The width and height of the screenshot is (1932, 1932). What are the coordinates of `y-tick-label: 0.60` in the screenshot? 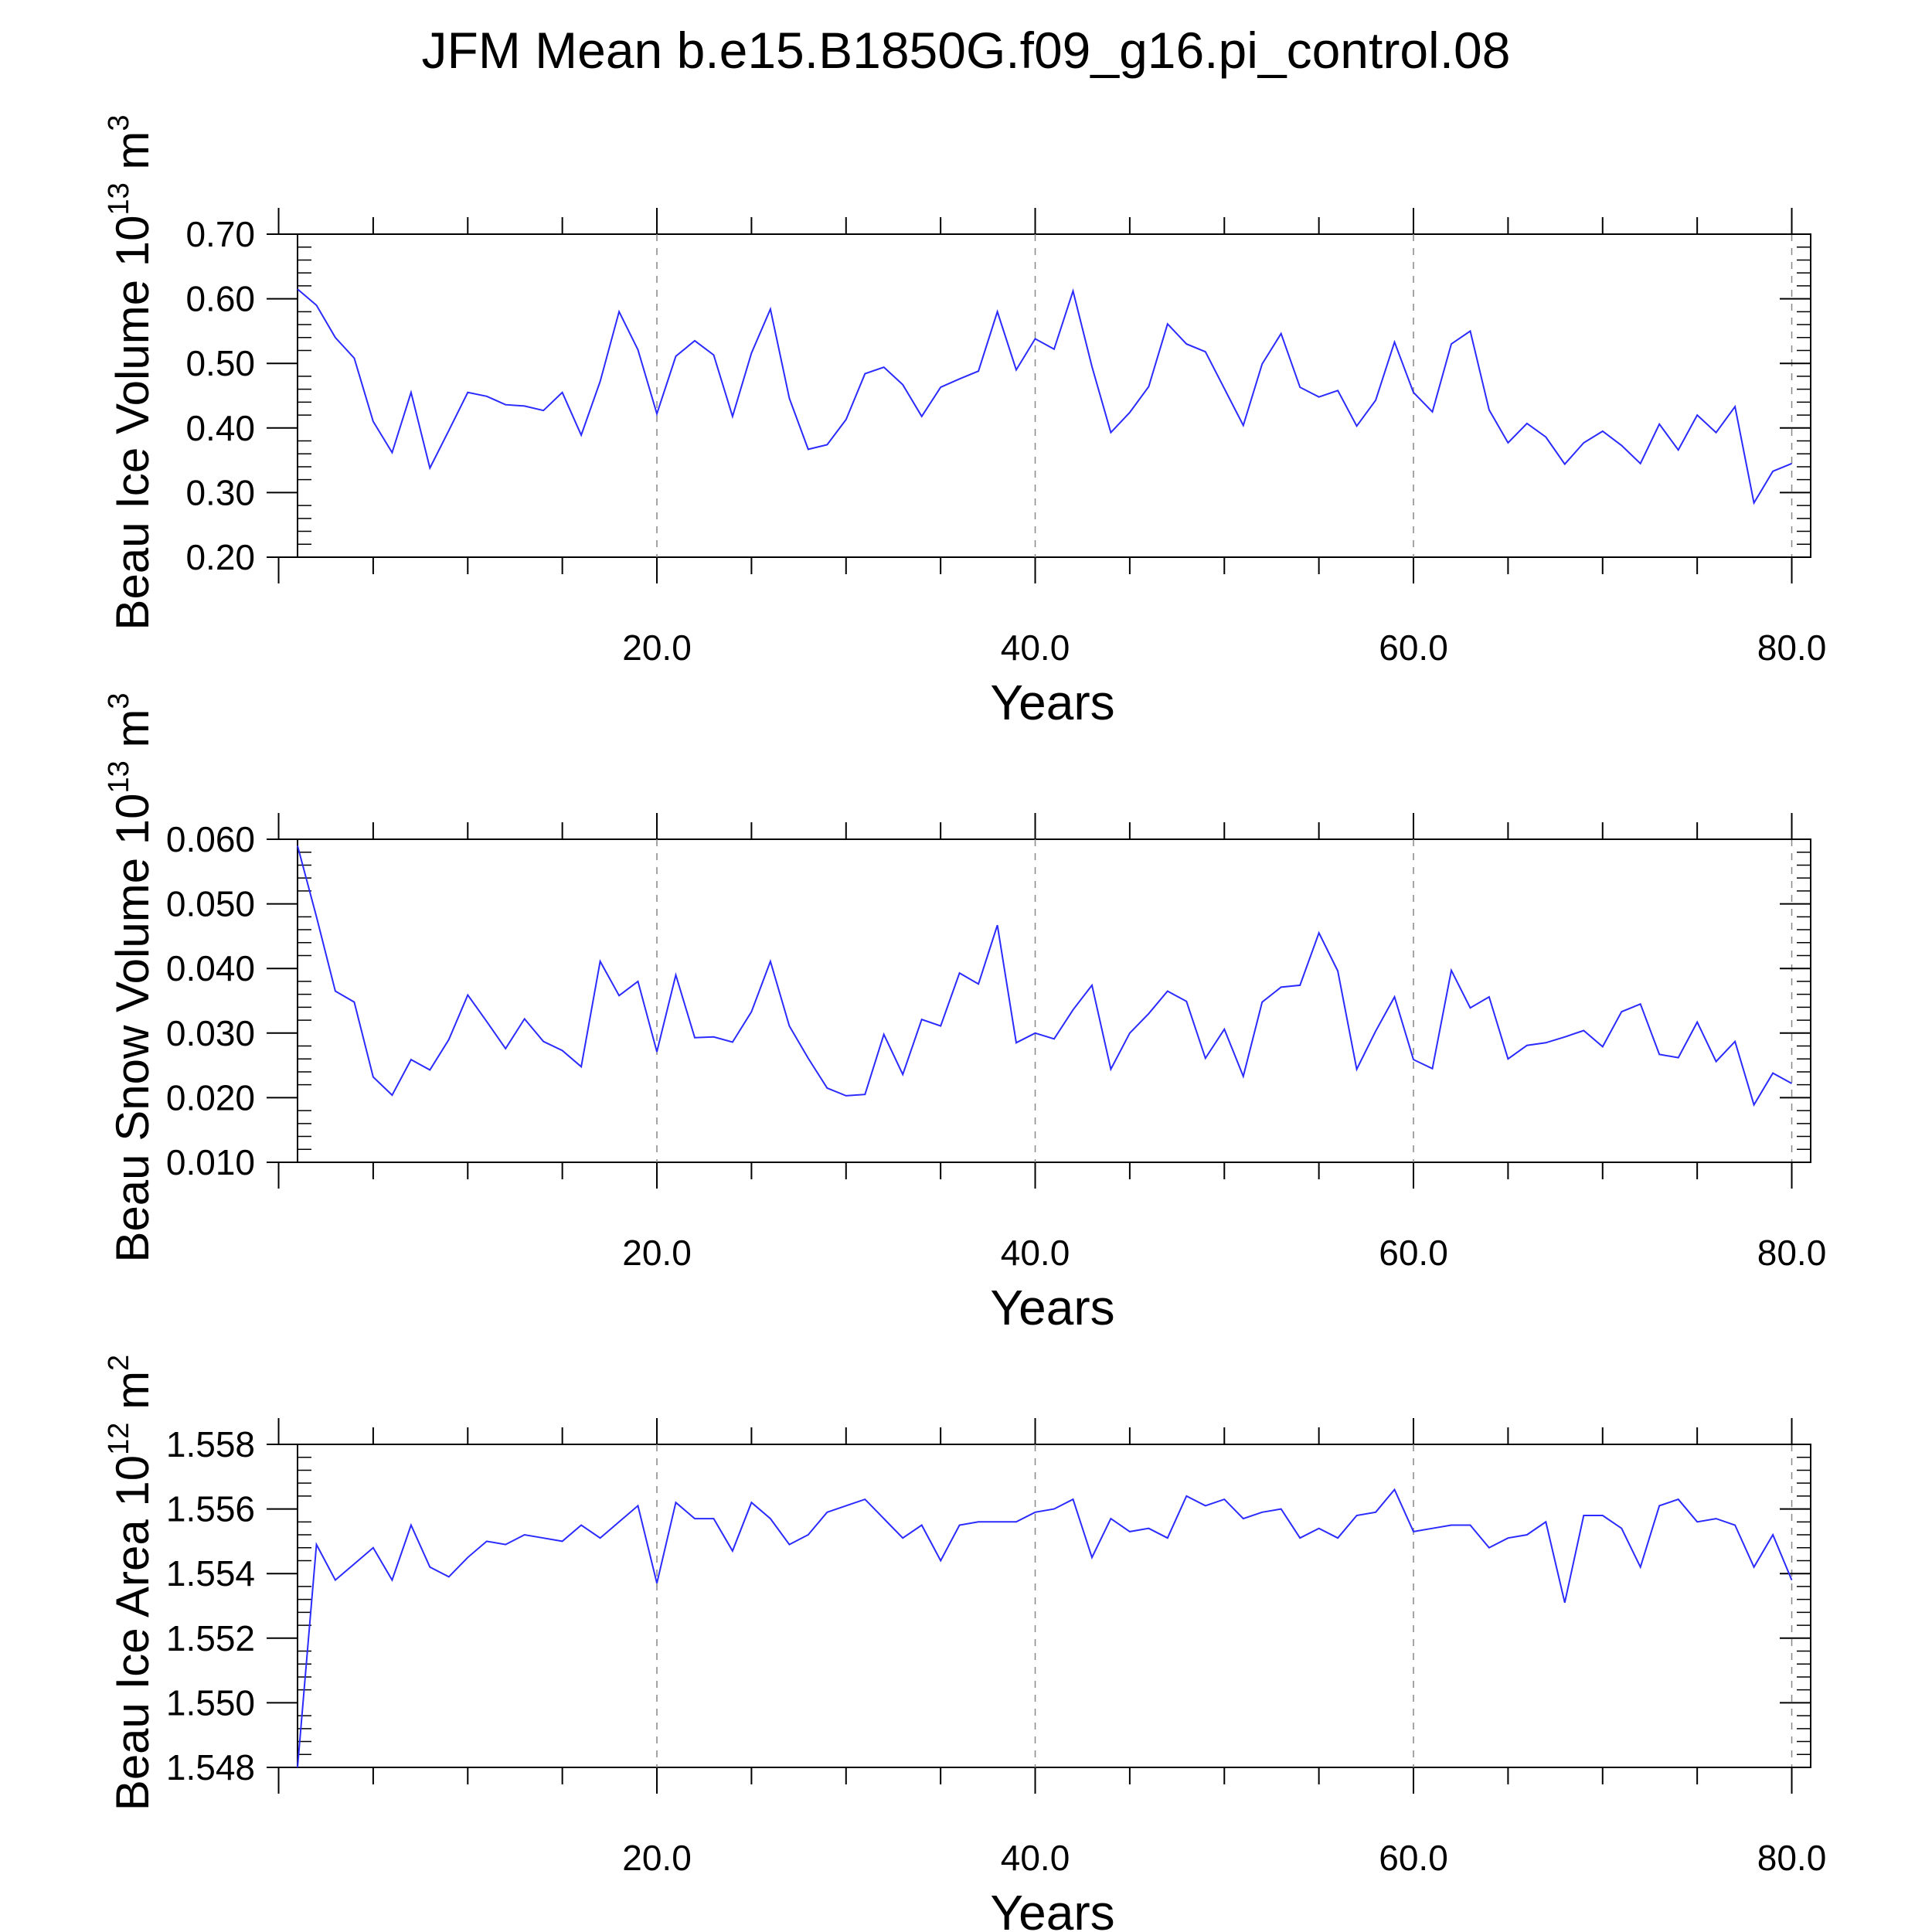 It's located at (220, 299).